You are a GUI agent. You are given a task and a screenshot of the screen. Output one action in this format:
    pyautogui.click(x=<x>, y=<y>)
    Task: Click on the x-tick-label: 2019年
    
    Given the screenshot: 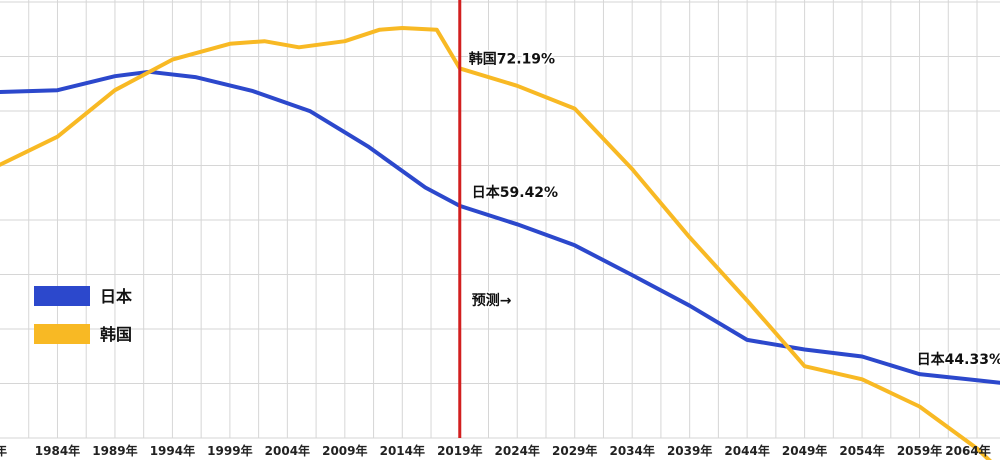 What is the action you would take?
    pyautogui.click(x=459, y=450)
    